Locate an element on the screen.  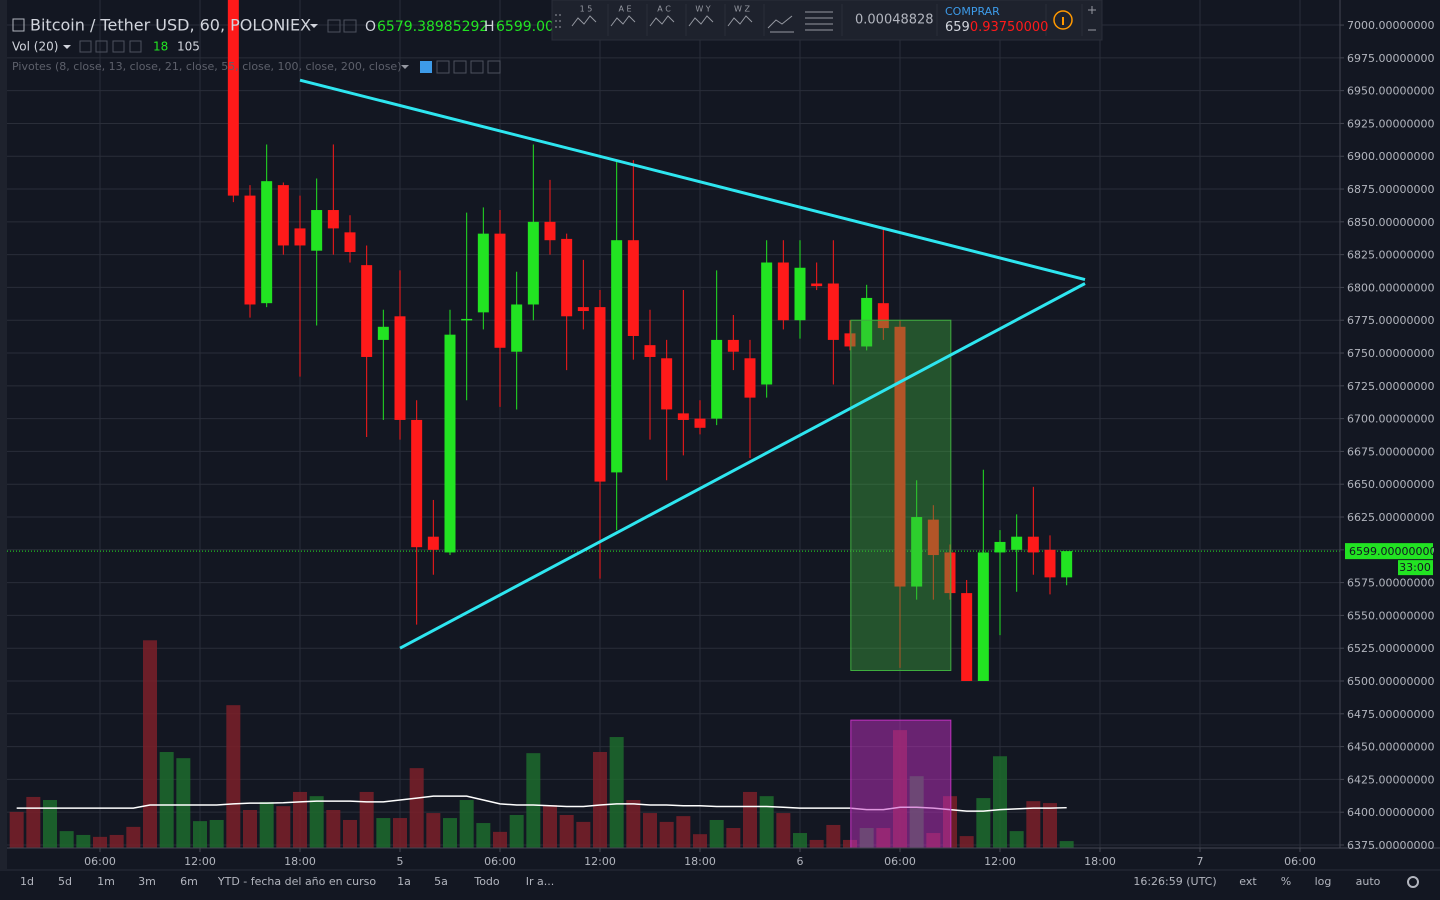
open-label: O is located at coordinates (370, 27).